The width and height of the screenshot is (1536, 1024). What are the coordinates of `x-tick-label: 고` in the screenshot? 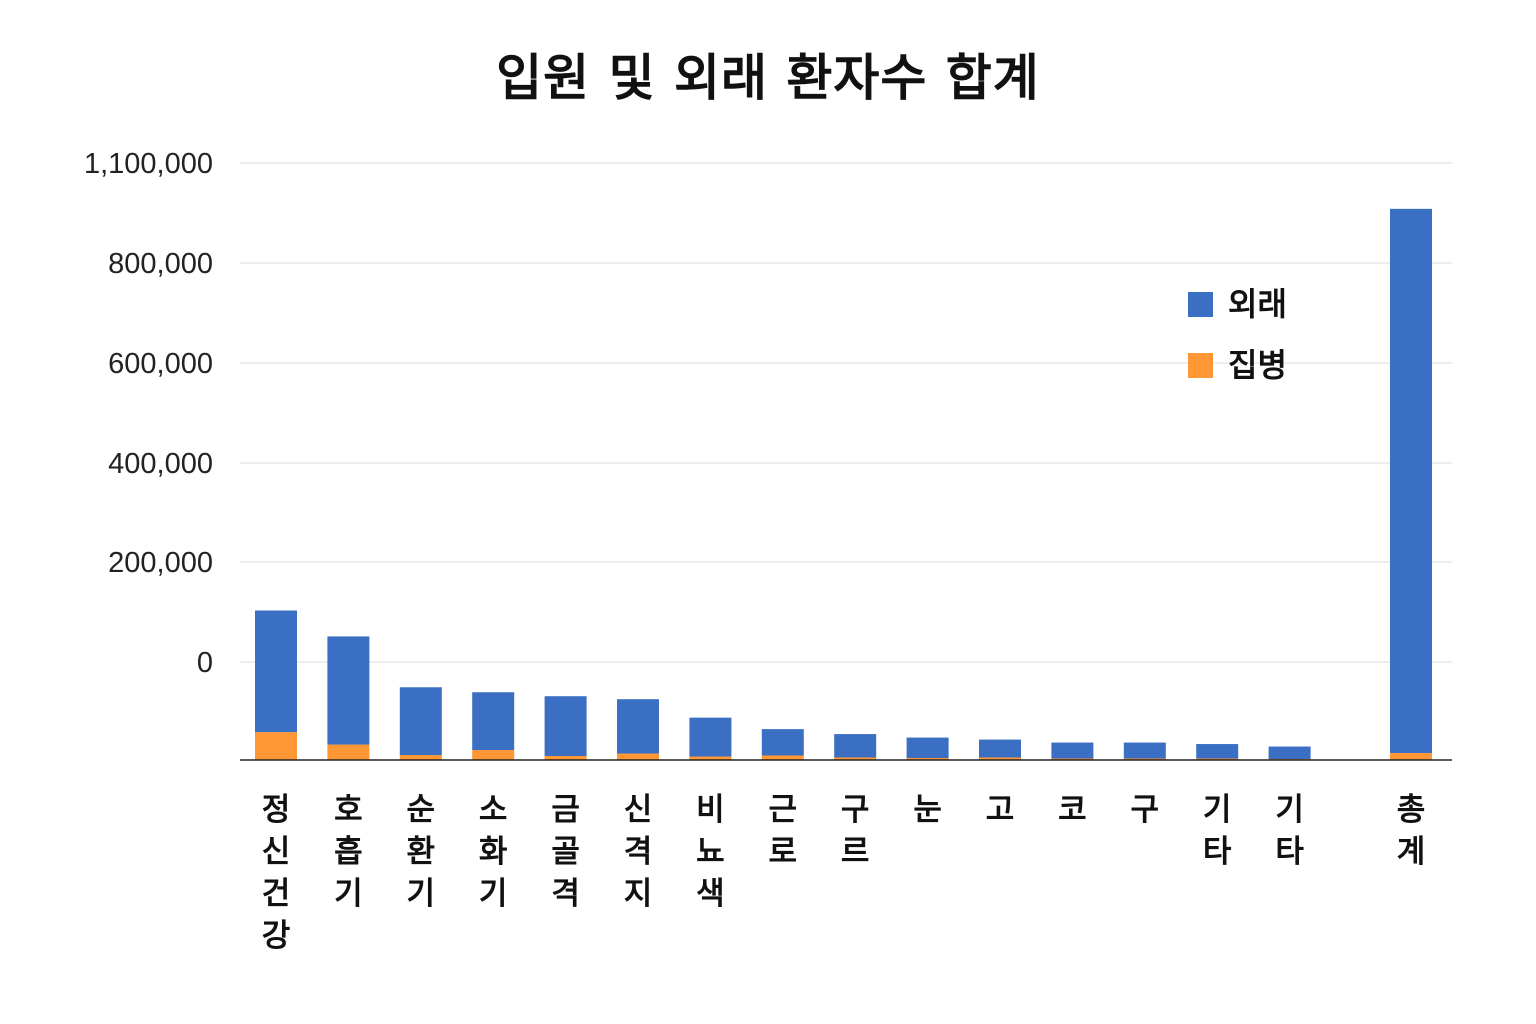 It's located at (1000, 810).